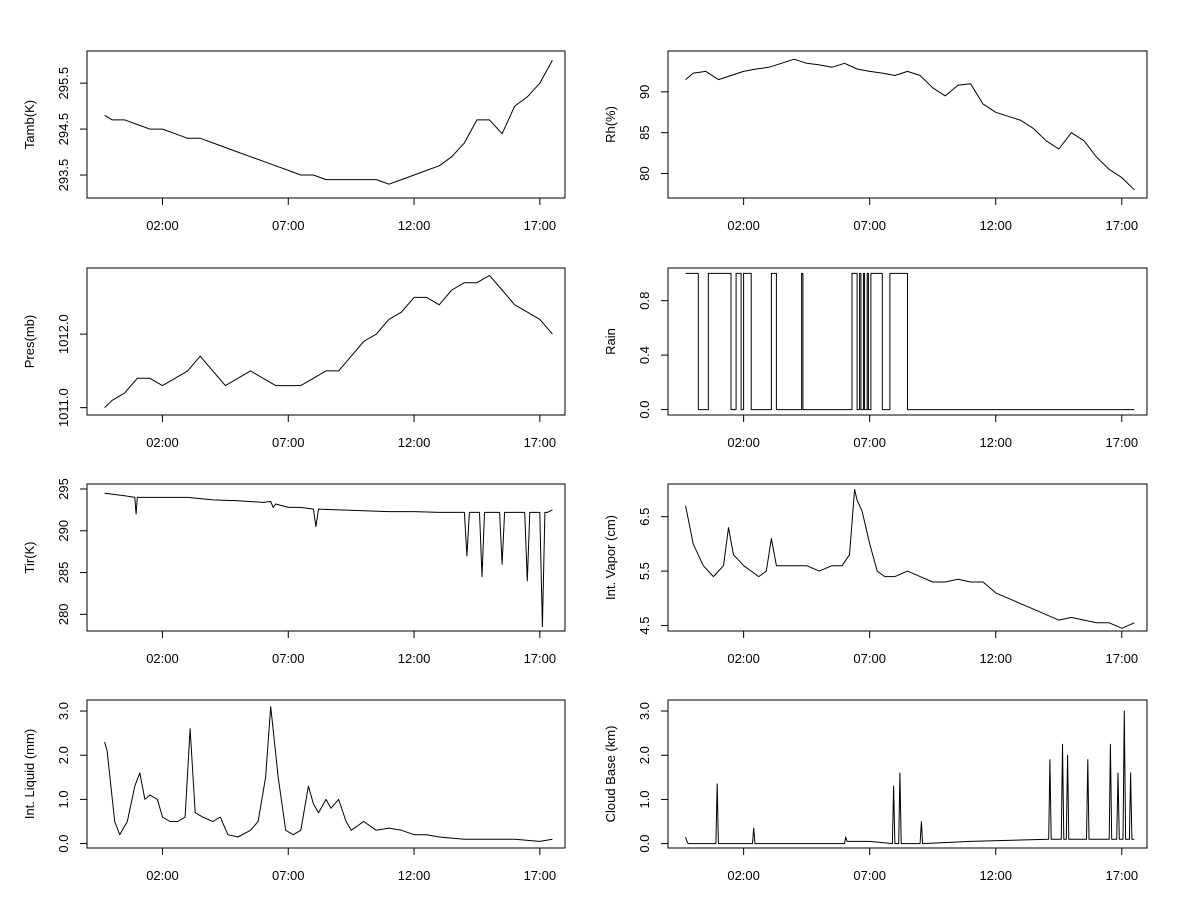 This screenshot has width=1200, height=900. Describe the element at coordinates (63, 614) in the screenshot. I see `y-tick-label: 280` at that location.